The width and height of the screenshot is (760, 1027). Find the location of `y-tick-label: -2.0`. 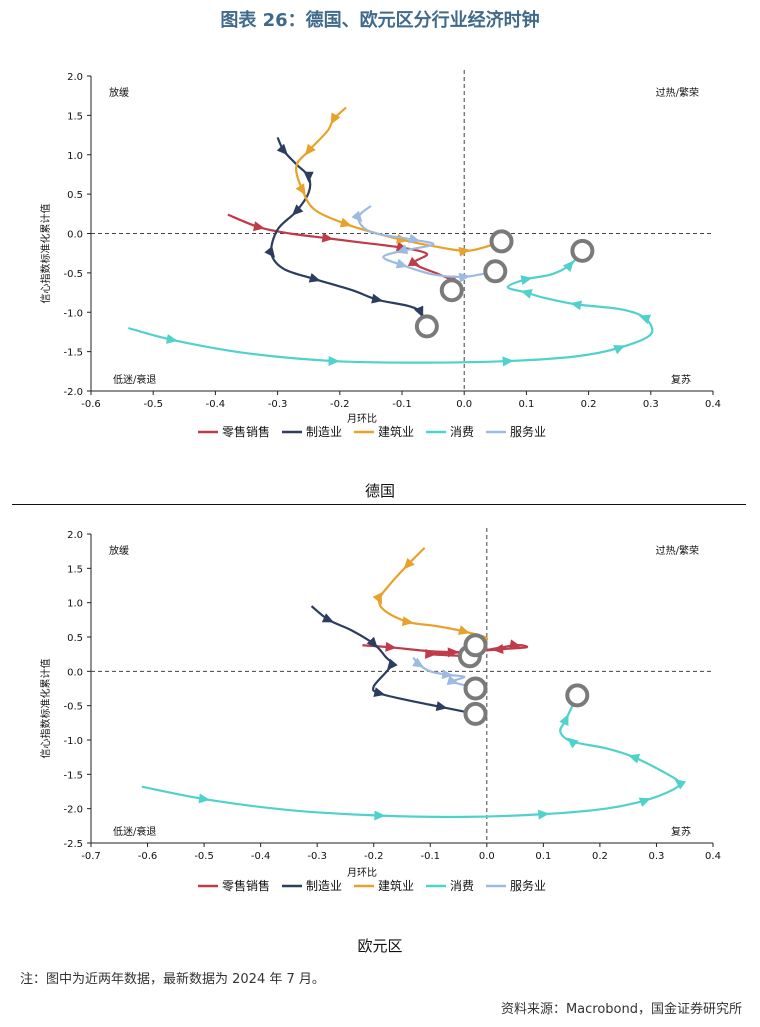

y-tick-label: -2.0 is located at coordinates (73, 392).